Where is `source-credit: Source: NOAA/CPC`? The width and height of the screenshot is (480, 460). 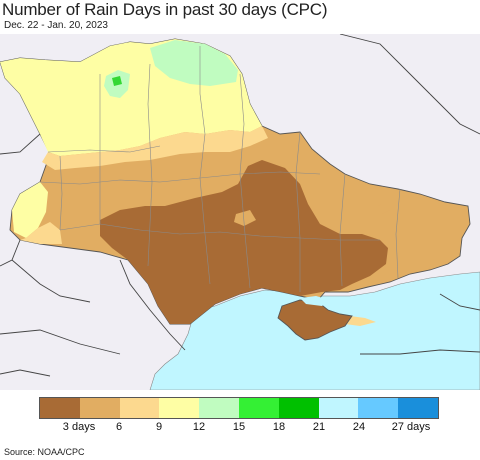
source-credit: Source: NOAA/CPC is located at coordinates (44, 452).